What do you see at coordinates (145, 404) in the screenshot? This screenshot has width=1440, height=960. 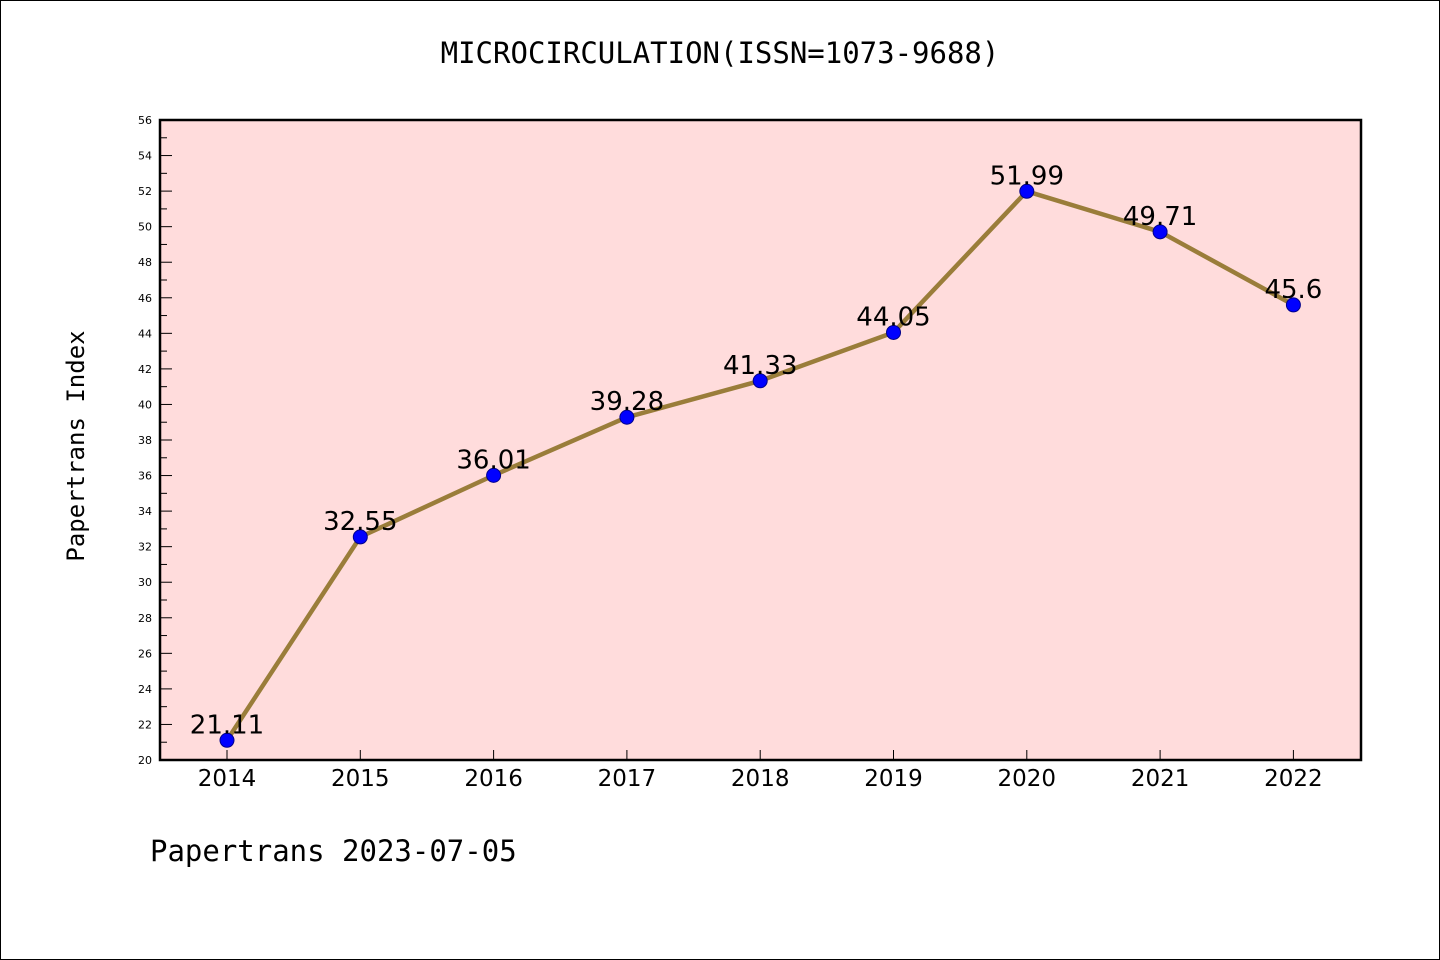 I see `y-tick-label: 40` at bounding box center [145, 404].